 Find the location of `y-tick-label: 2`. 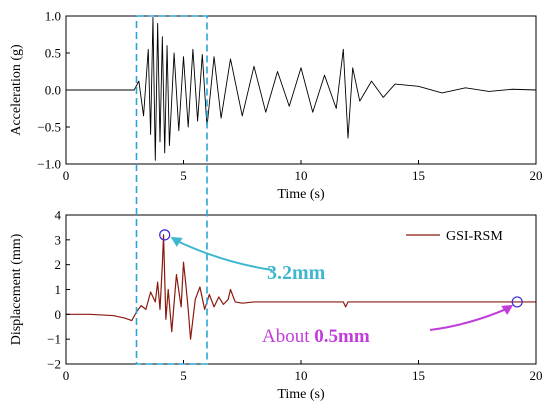

y-tick-label: 2 is located at coordinates (58, 264).